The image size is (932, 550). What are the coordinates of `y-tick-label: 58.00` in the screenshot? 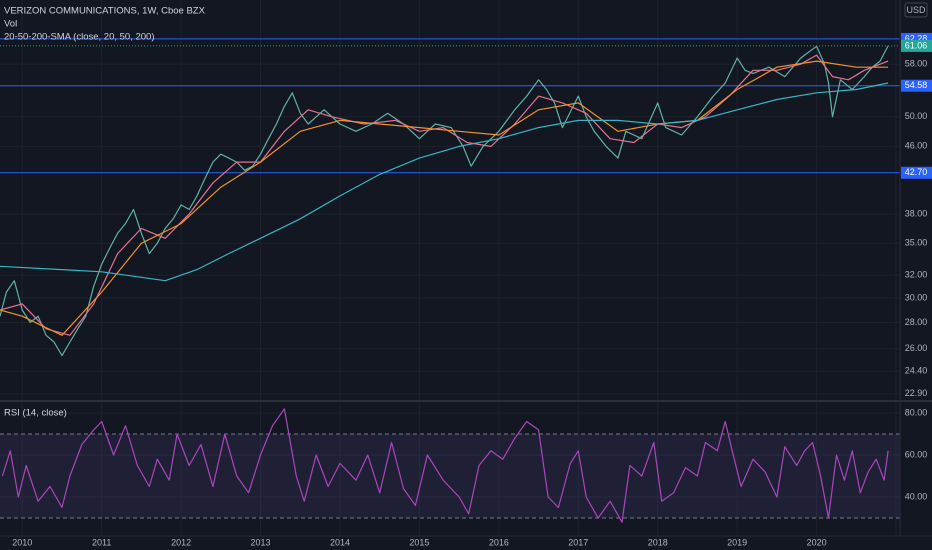 It's located at (916, 64).